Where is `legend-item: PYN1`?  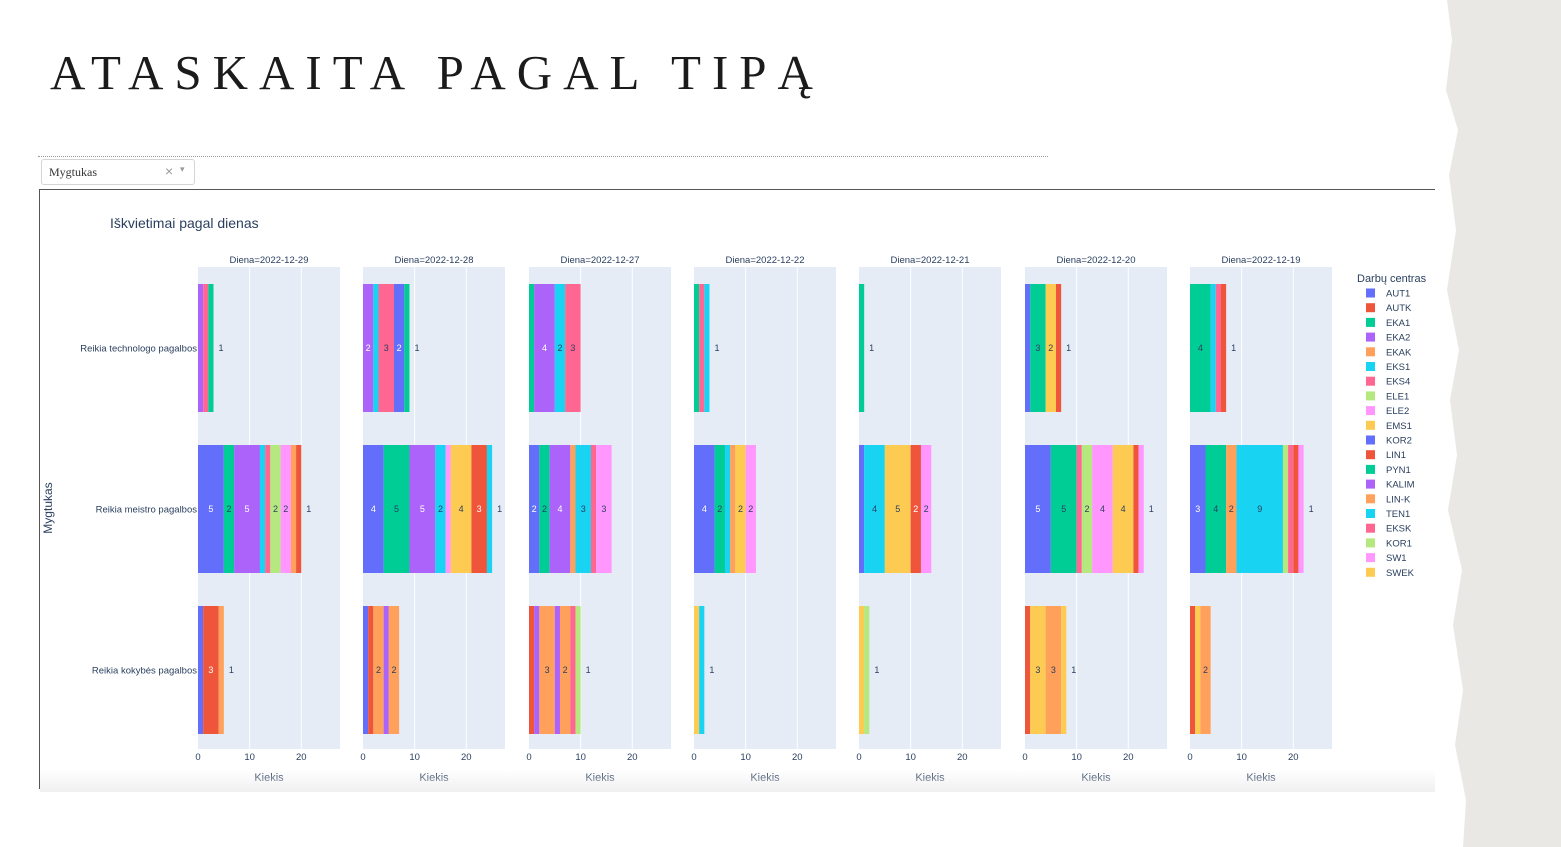 legend-item: PYN1 is located at coordinates (1398, 470).